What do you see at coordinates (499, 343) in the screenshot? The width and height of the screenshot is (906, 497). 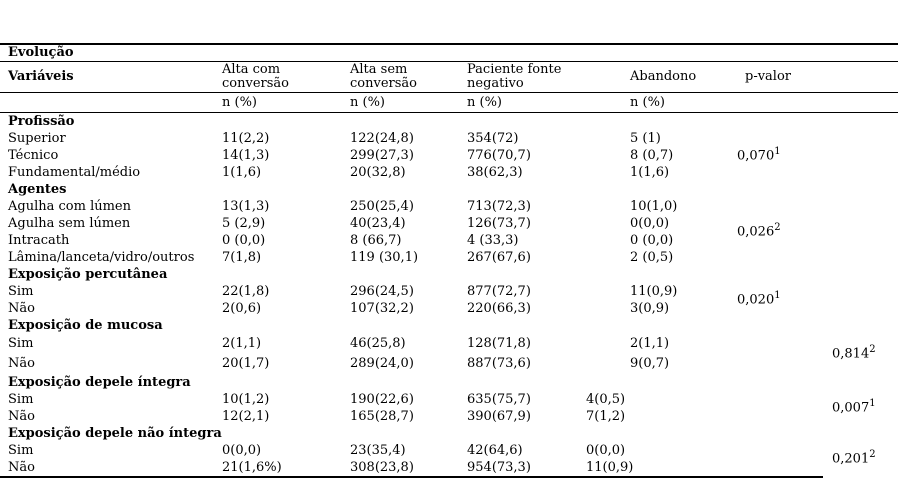 I see `cell-value: 128(71,8)` at bounding box center [499, 343].